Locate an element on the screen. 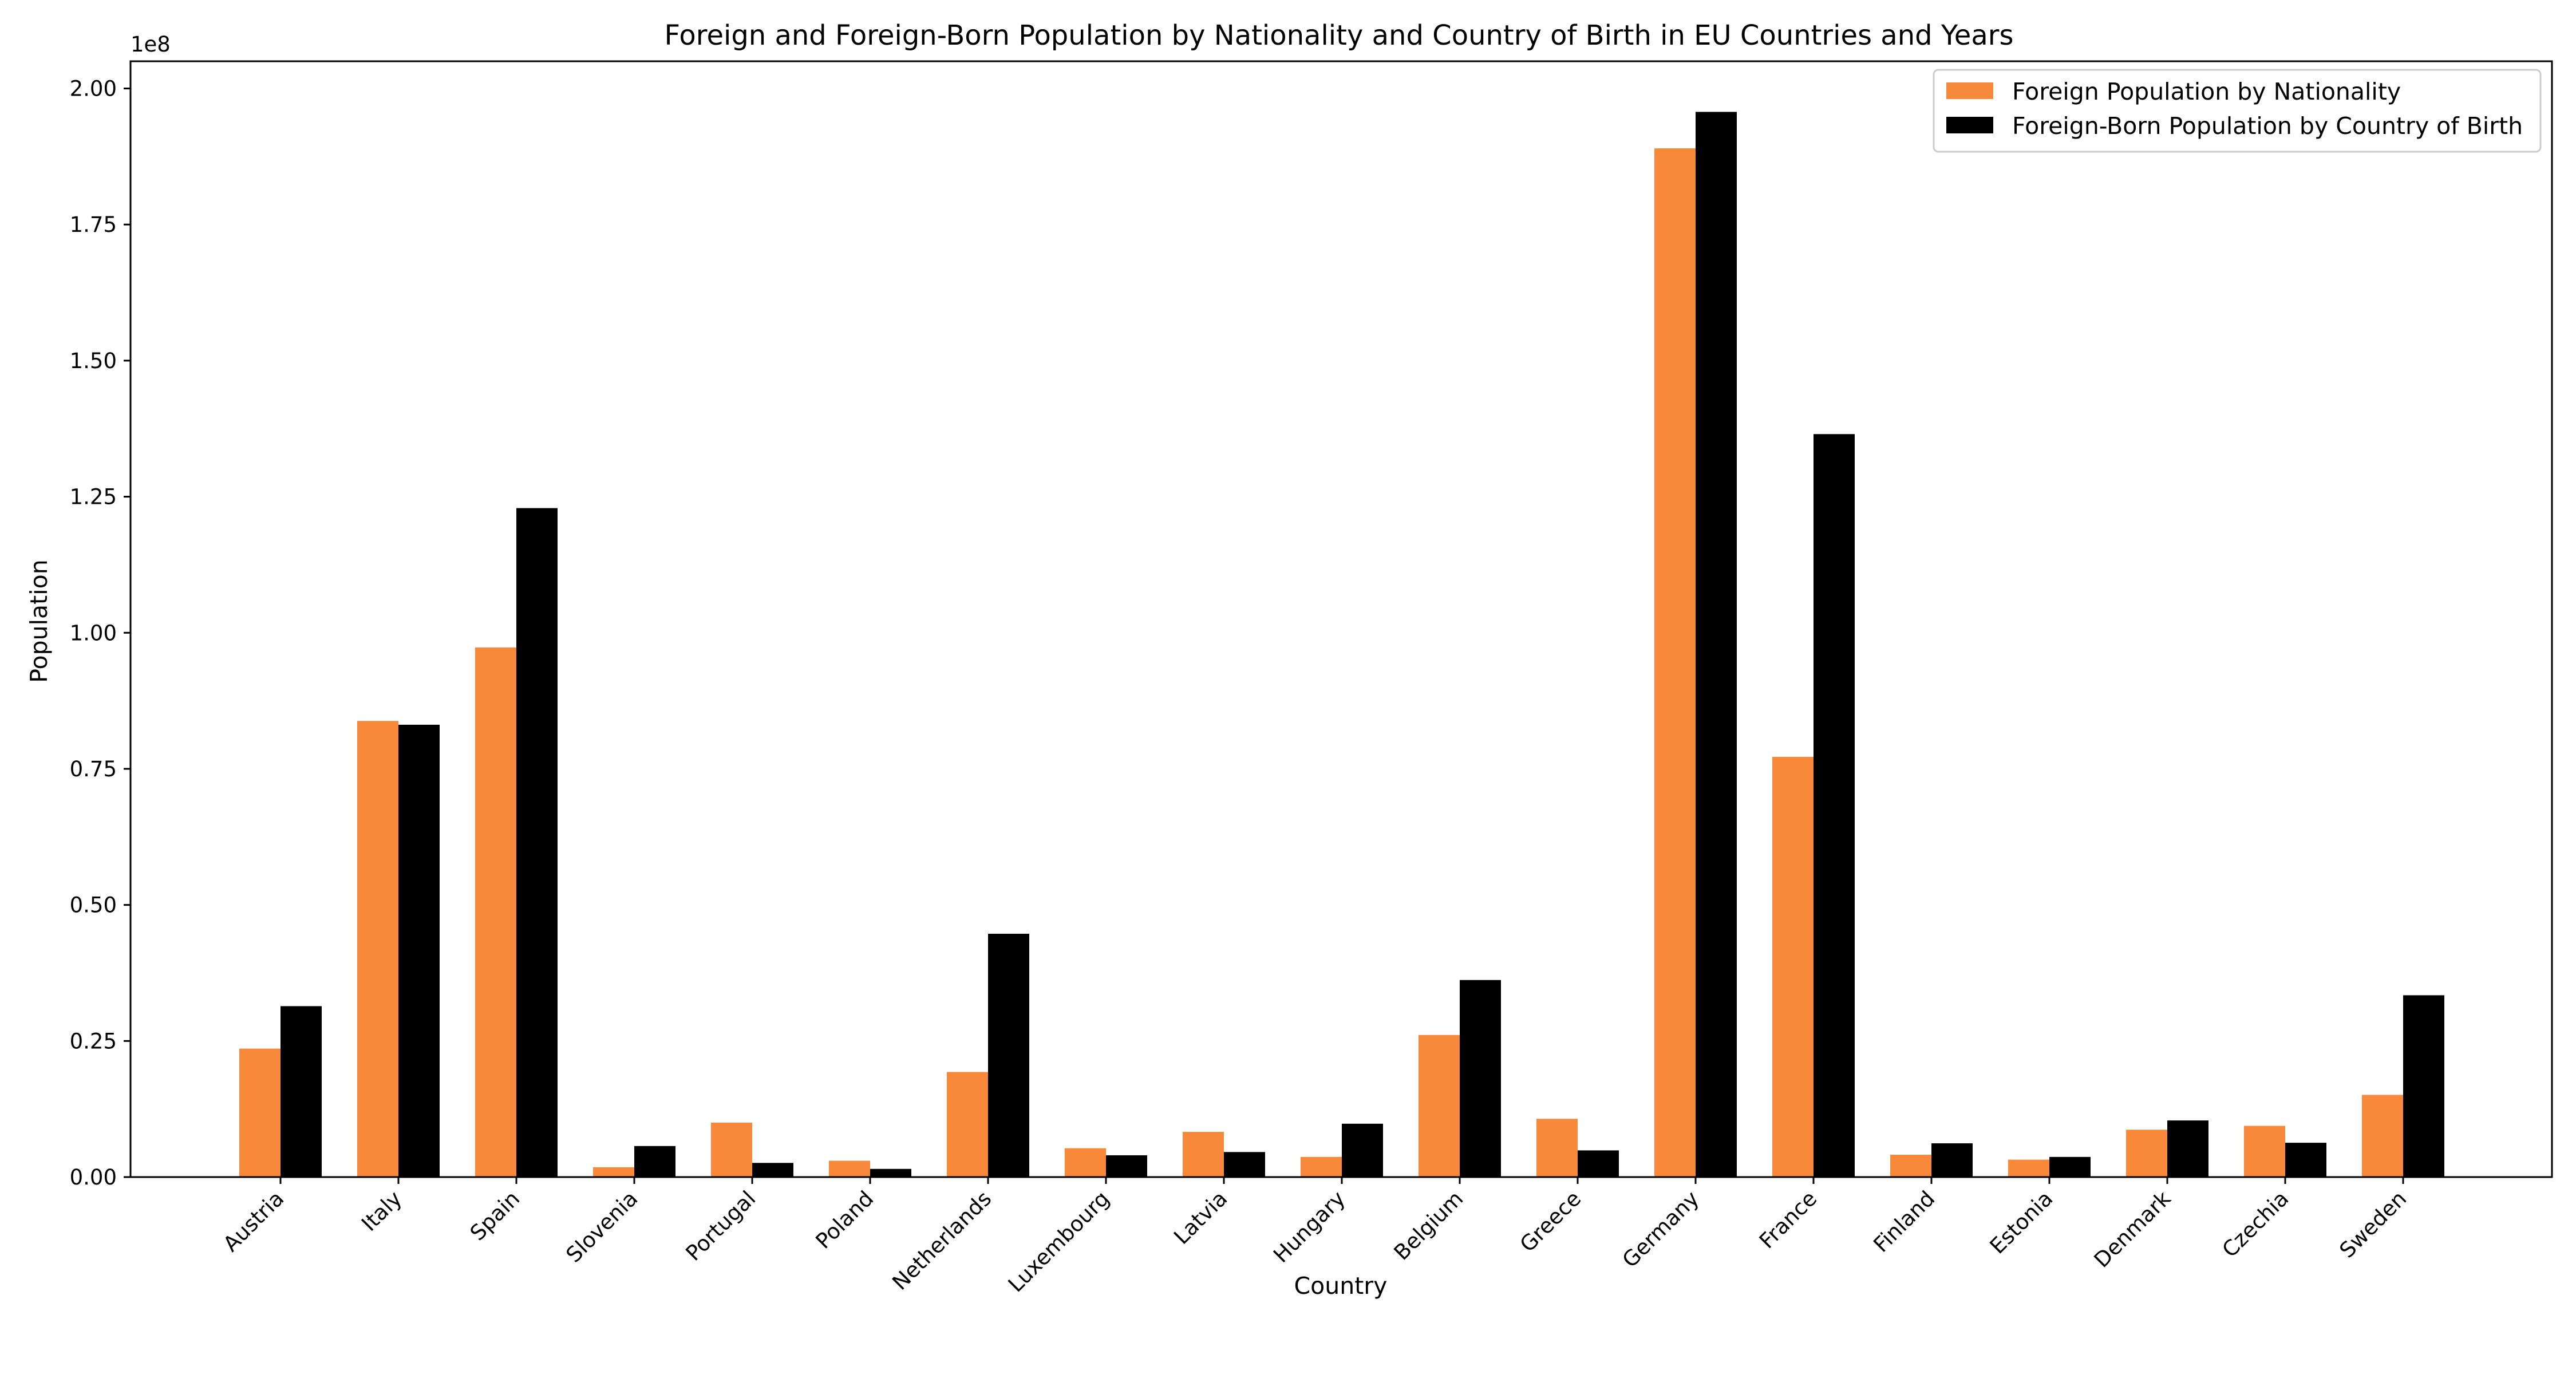 The image size is (2576, 1374). y-tick-label: 0.00 is located at coordinates (93, 1177).